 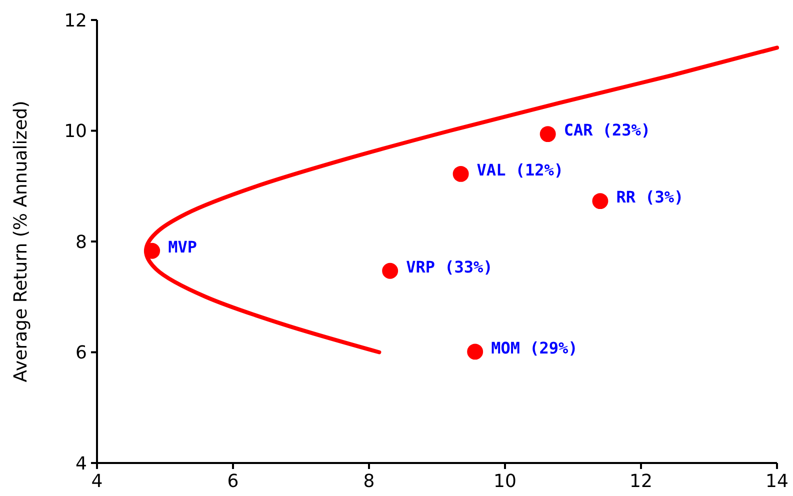 I want to click on y-tick-label: 6, so click(x=81, y=353).